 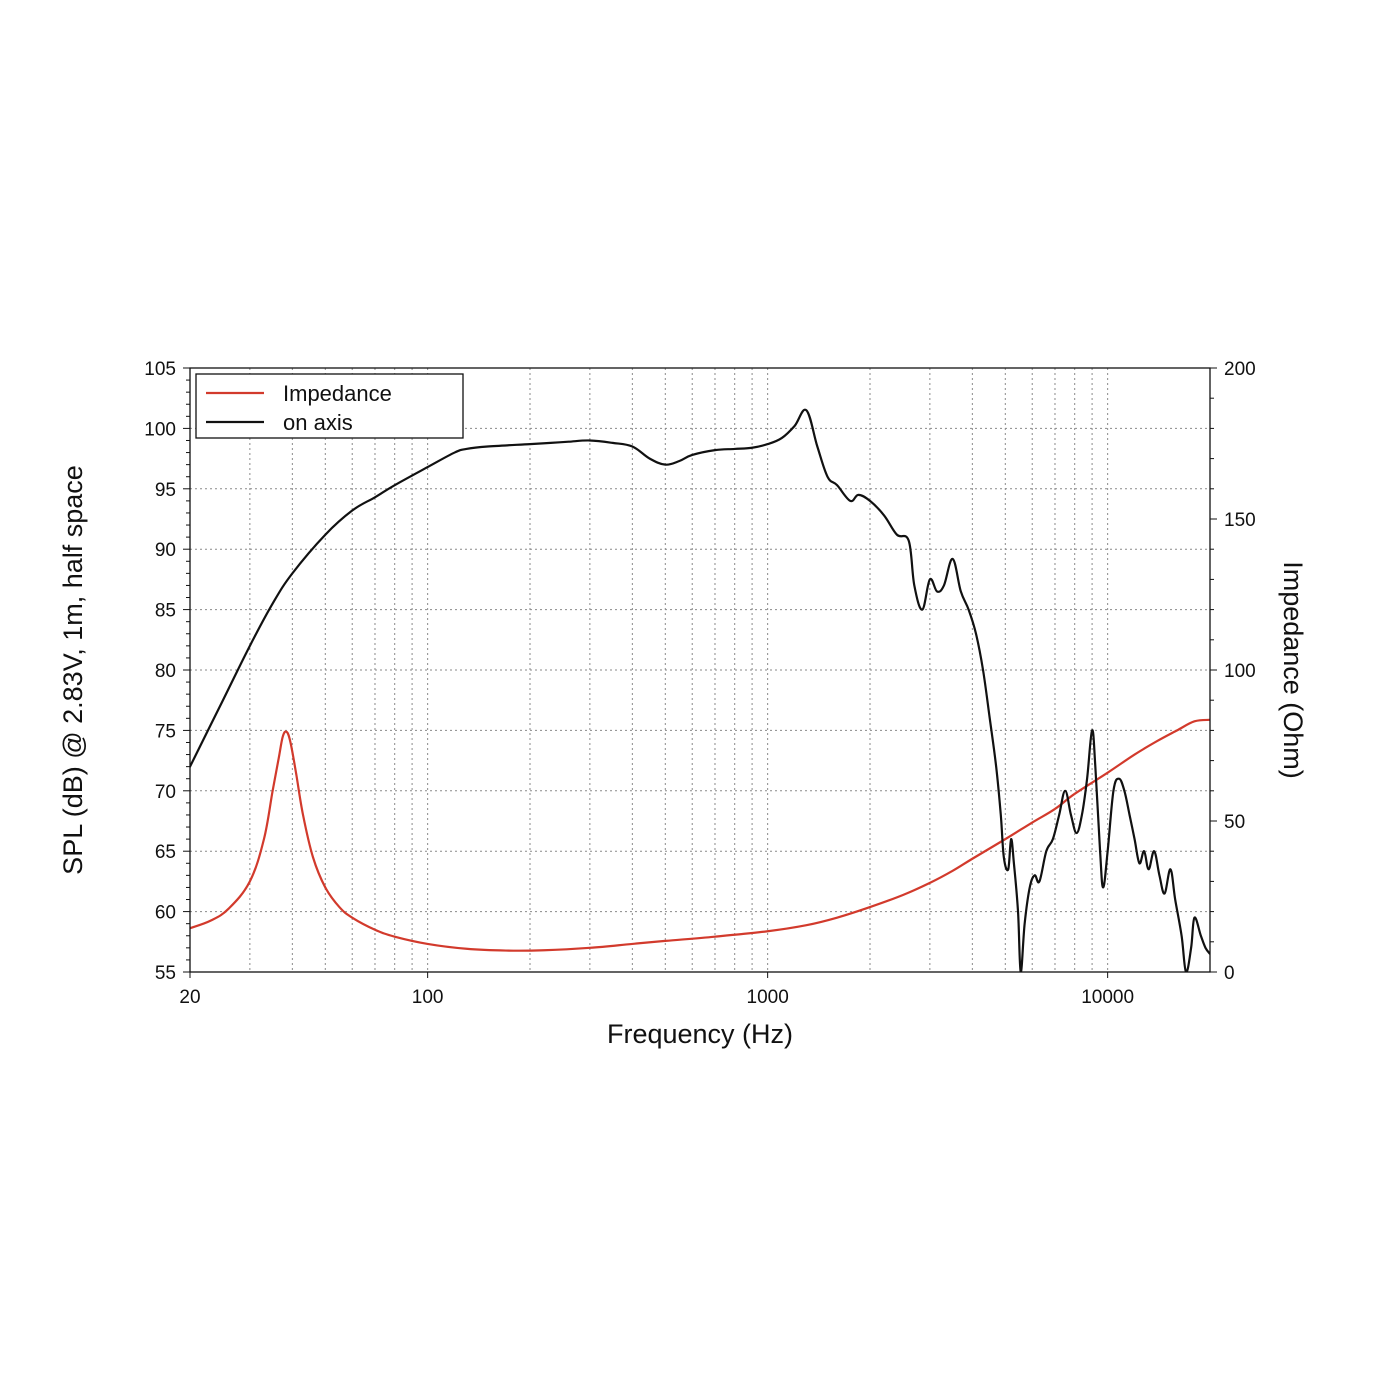 I want to click on y-tick-label-left: 95, so click(x=165, y=490).